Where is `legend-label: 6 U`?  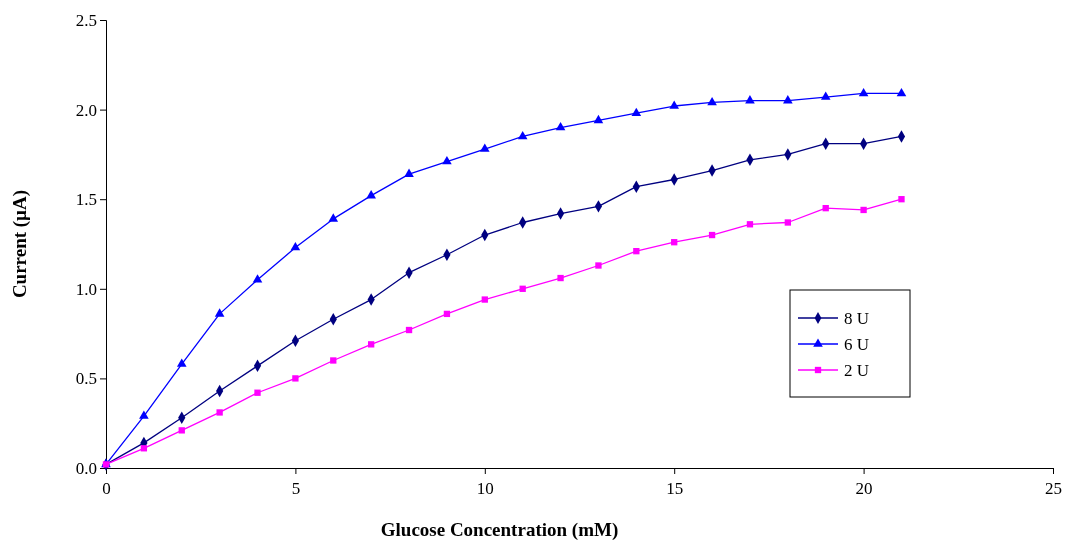
legend-label: 6 U is located at coordinates (857, 344).